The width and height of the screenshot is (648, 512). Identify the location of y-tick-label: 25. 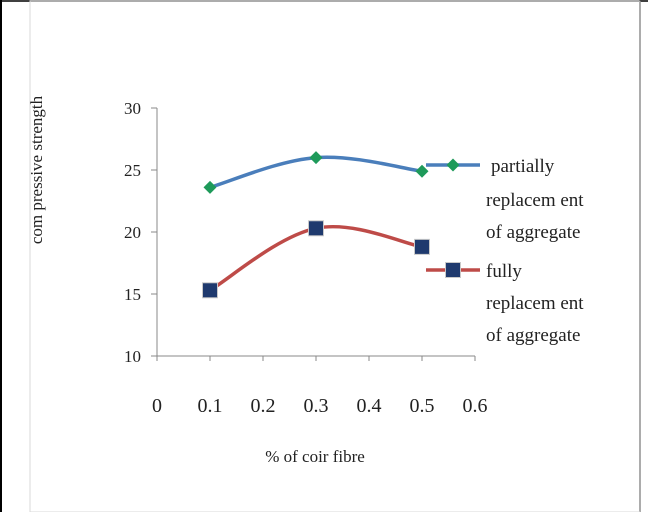
(132, 170).